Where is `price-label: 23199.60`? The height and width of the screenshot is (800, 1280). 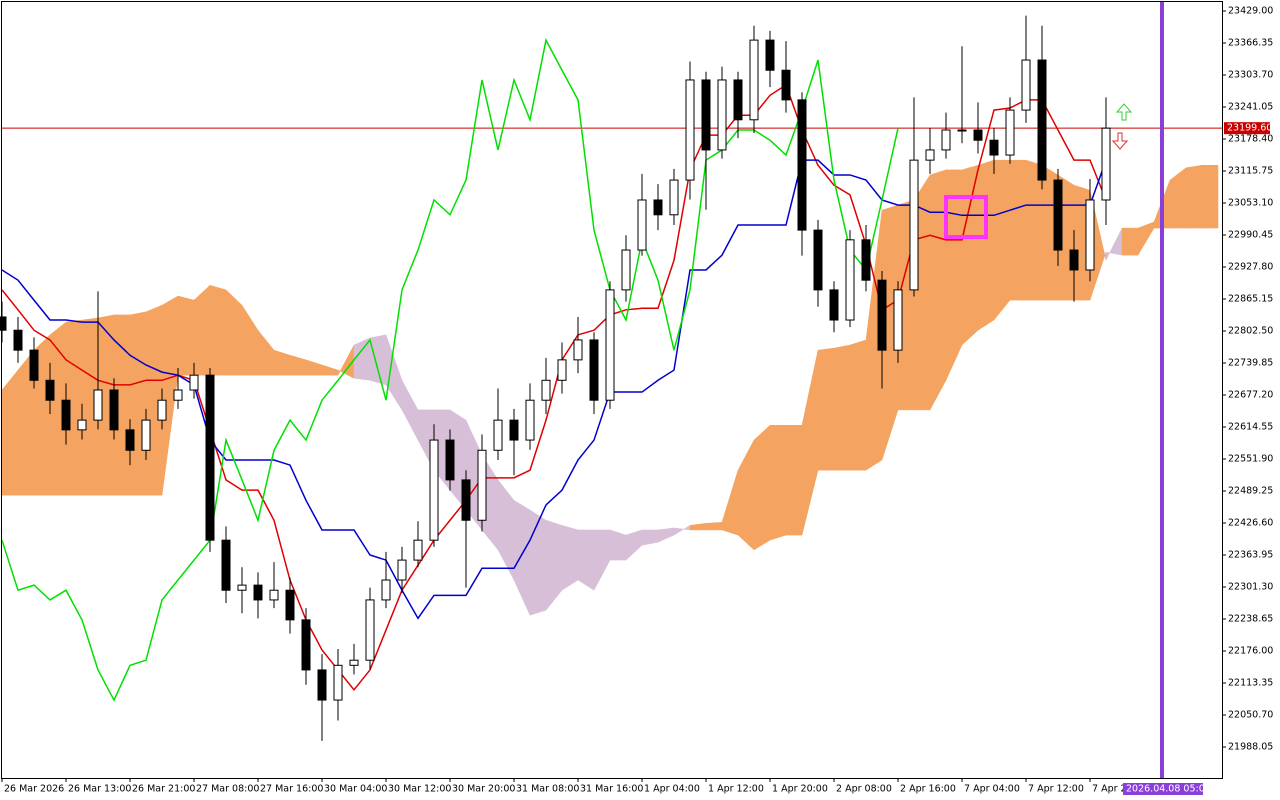 price-label: 23199.60 is located at coordinates (1249, 128).